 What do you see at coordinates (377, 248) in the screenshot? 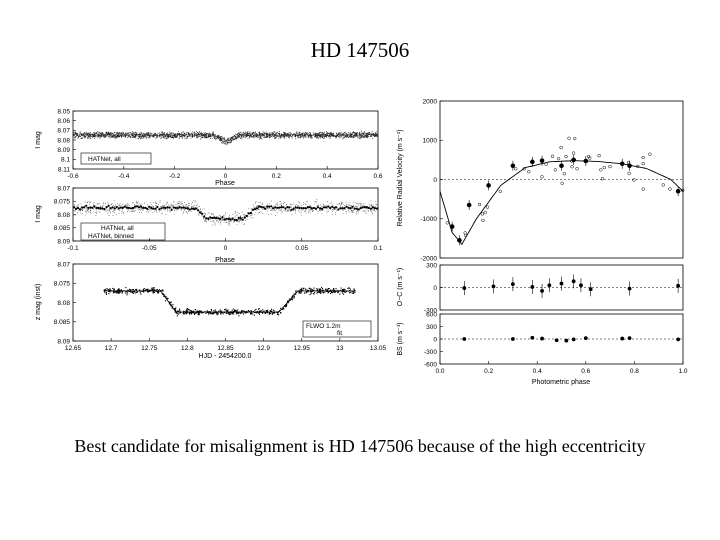
I see `panel-2-x-tick-label: 0.1` at bounding box center [377, 248].